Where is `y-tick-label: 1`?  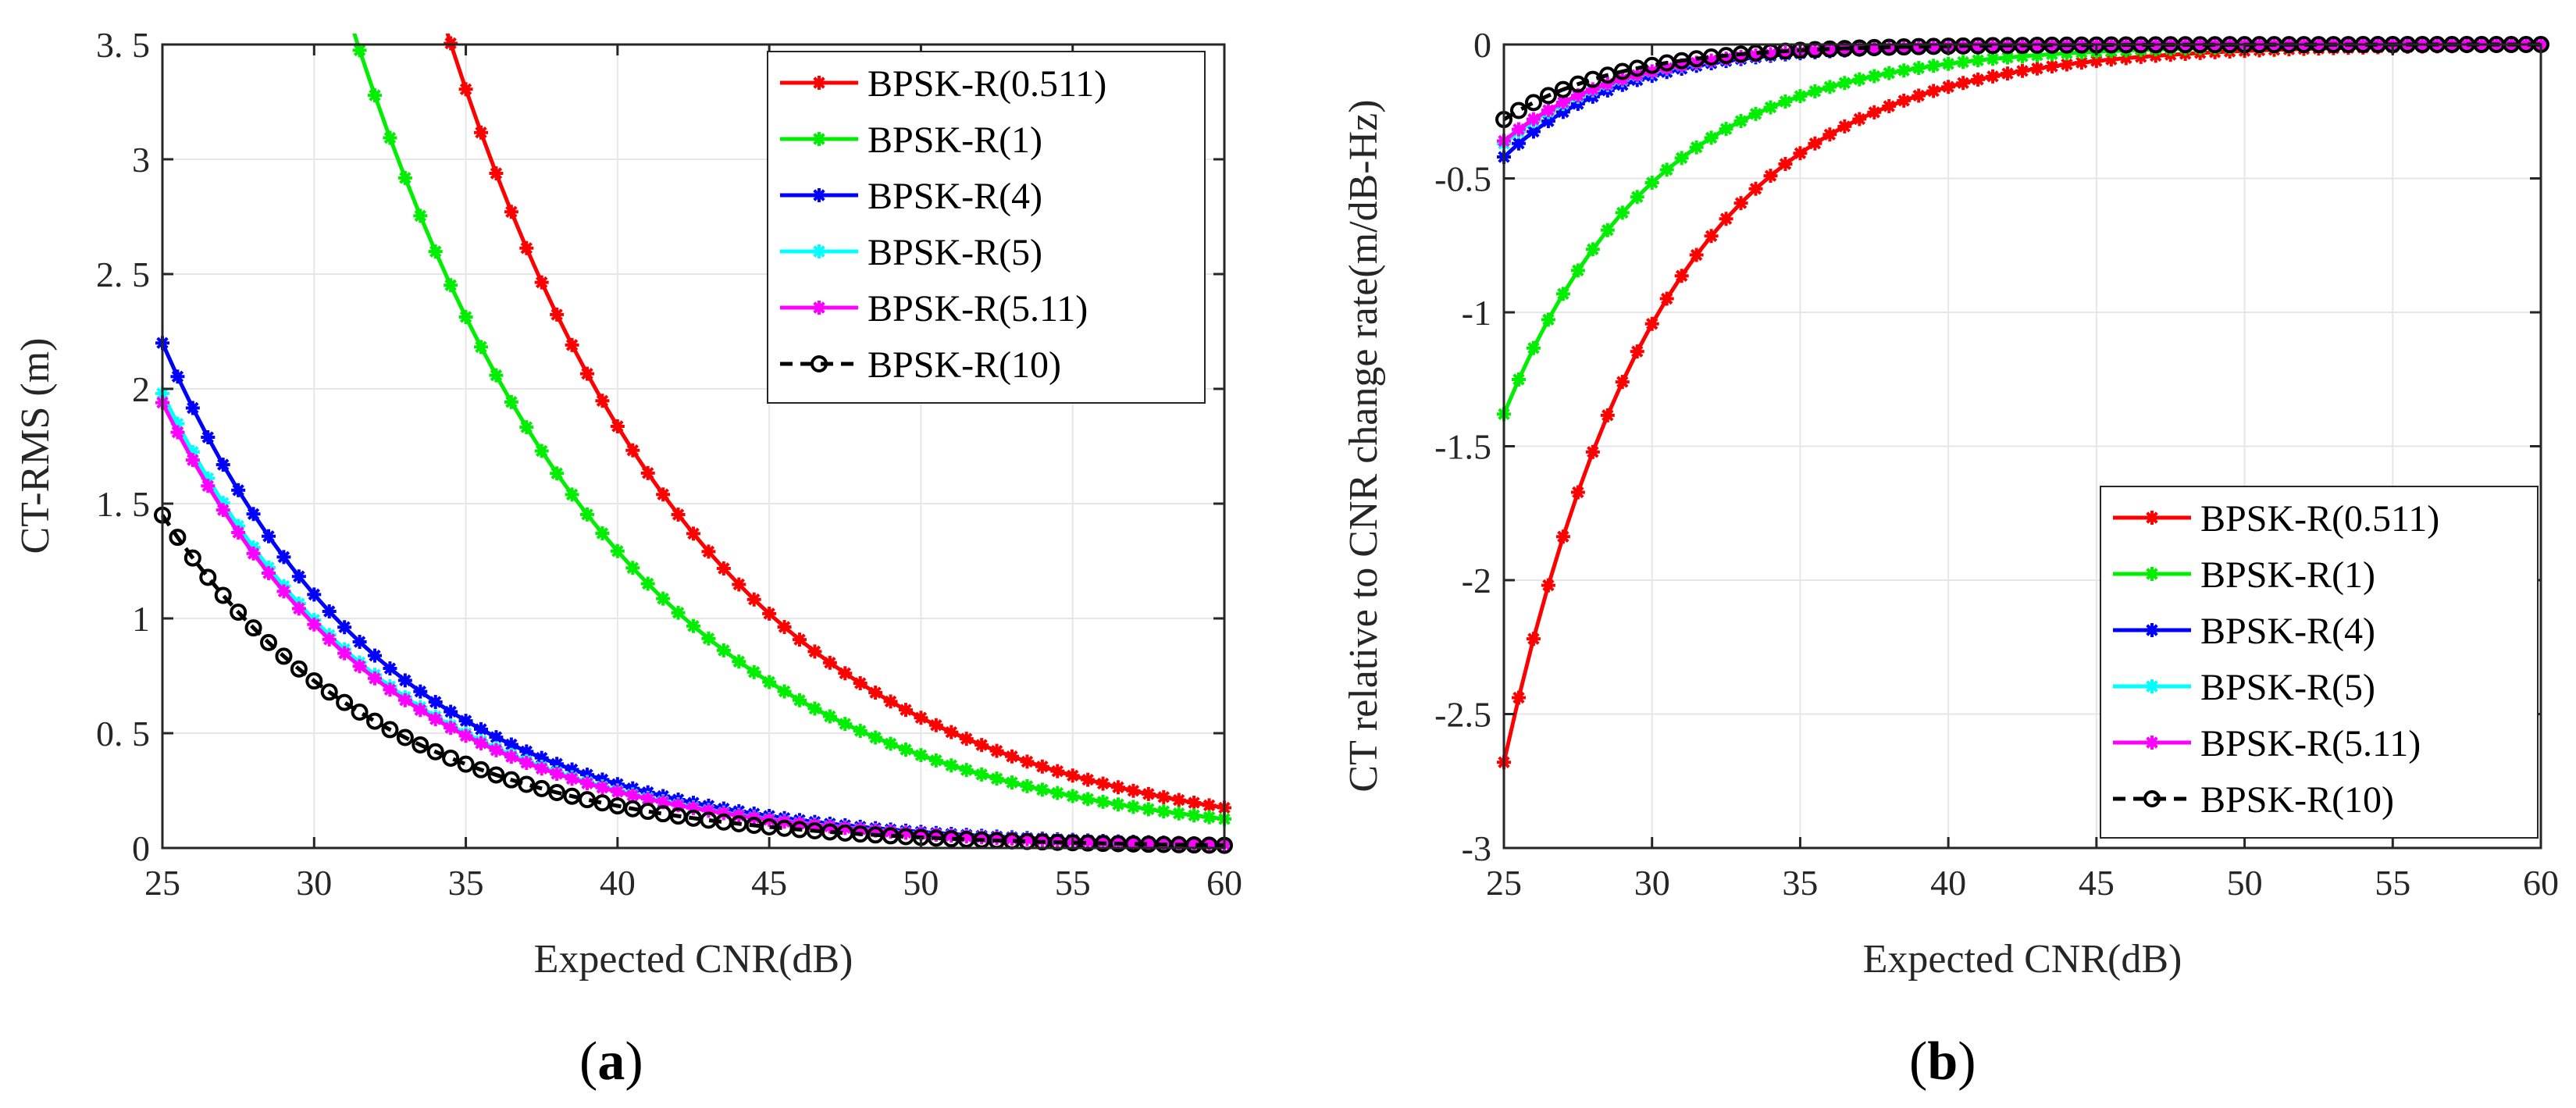
y-tick-label: 1 is located at coordinates (141, 619).